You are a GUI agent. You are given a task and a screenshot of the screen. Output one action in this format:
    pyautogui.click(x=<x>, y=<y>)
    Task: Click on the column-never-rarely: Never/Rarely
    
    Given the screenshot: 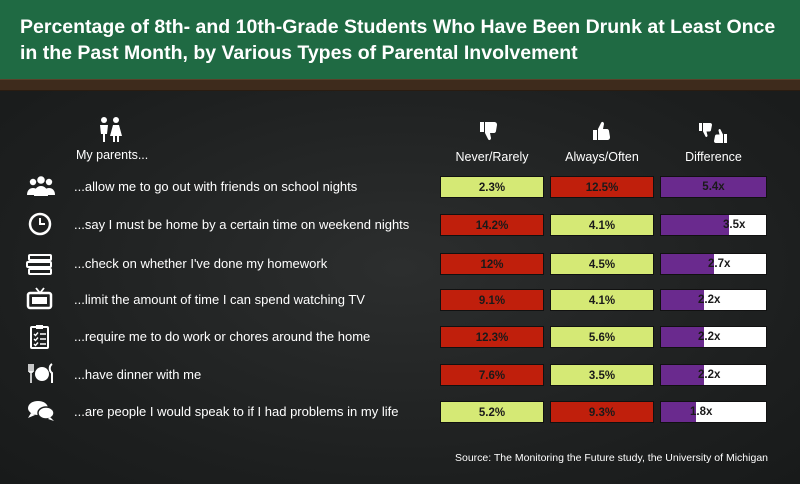 What is the action you would take?
    pyautogui.click(x=492, y=157)
    